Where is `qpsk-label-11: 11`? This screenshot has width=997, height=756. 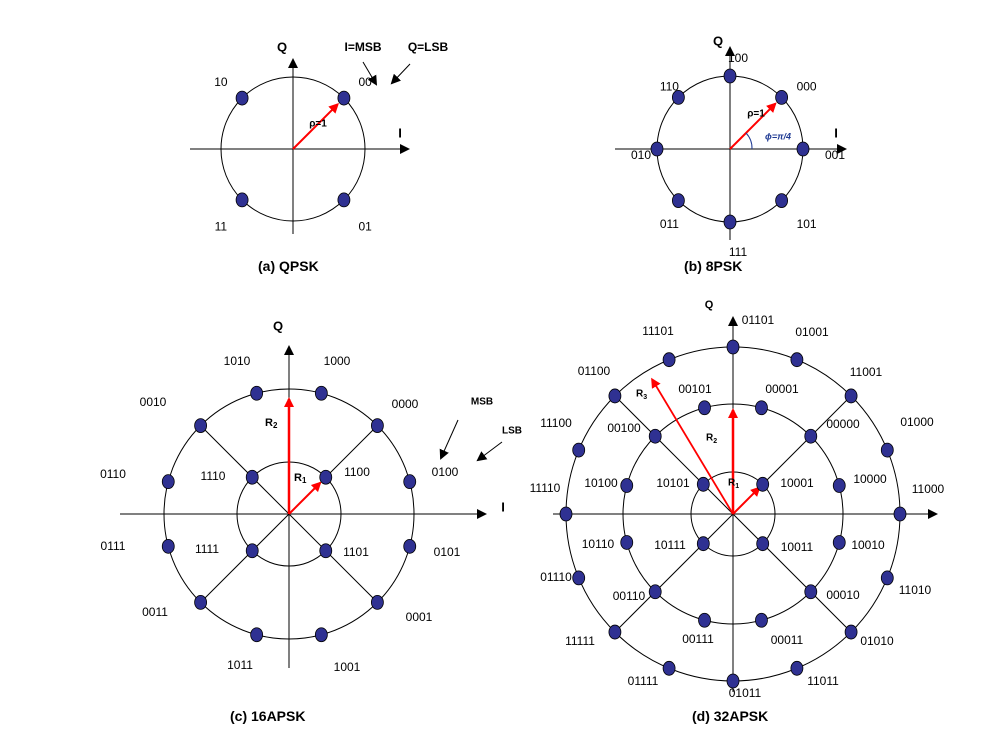
qpsk-label-11: 11 is located at coordinates (221, 226).